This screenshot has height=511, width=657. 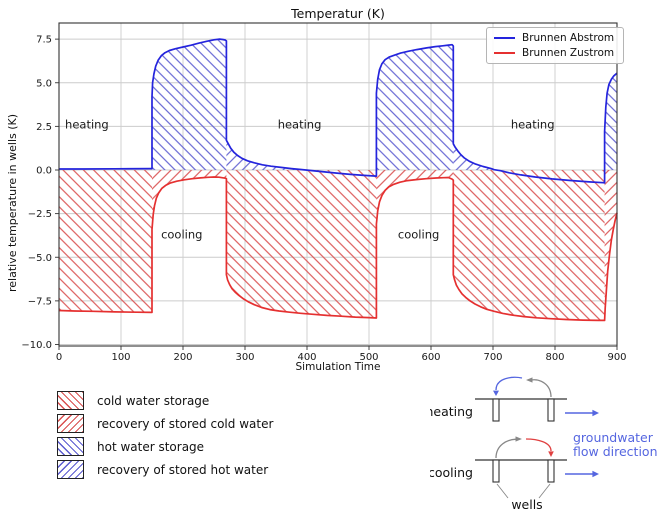 What do you see at coordinates (518, 439) in the screenshot?
I see `extraction-arrowhead-cooling` at bounding box center [518, 439].